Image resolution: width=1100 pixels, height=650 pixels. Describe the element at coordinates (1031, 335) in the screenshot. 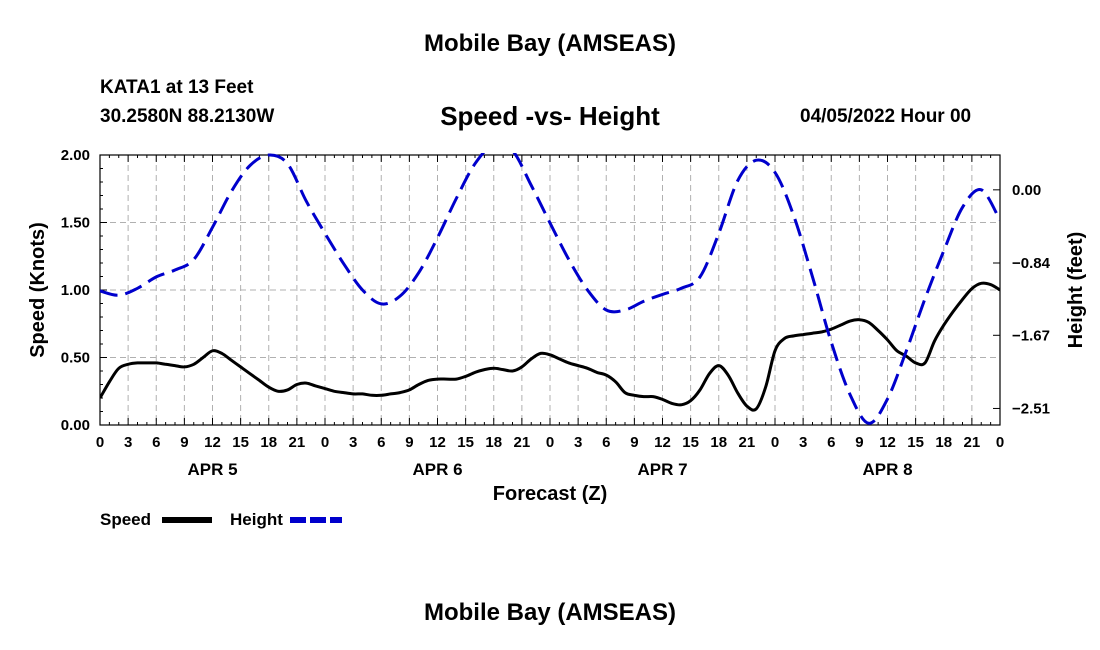

I see `y-right-tick-label: −1.67` at that location.